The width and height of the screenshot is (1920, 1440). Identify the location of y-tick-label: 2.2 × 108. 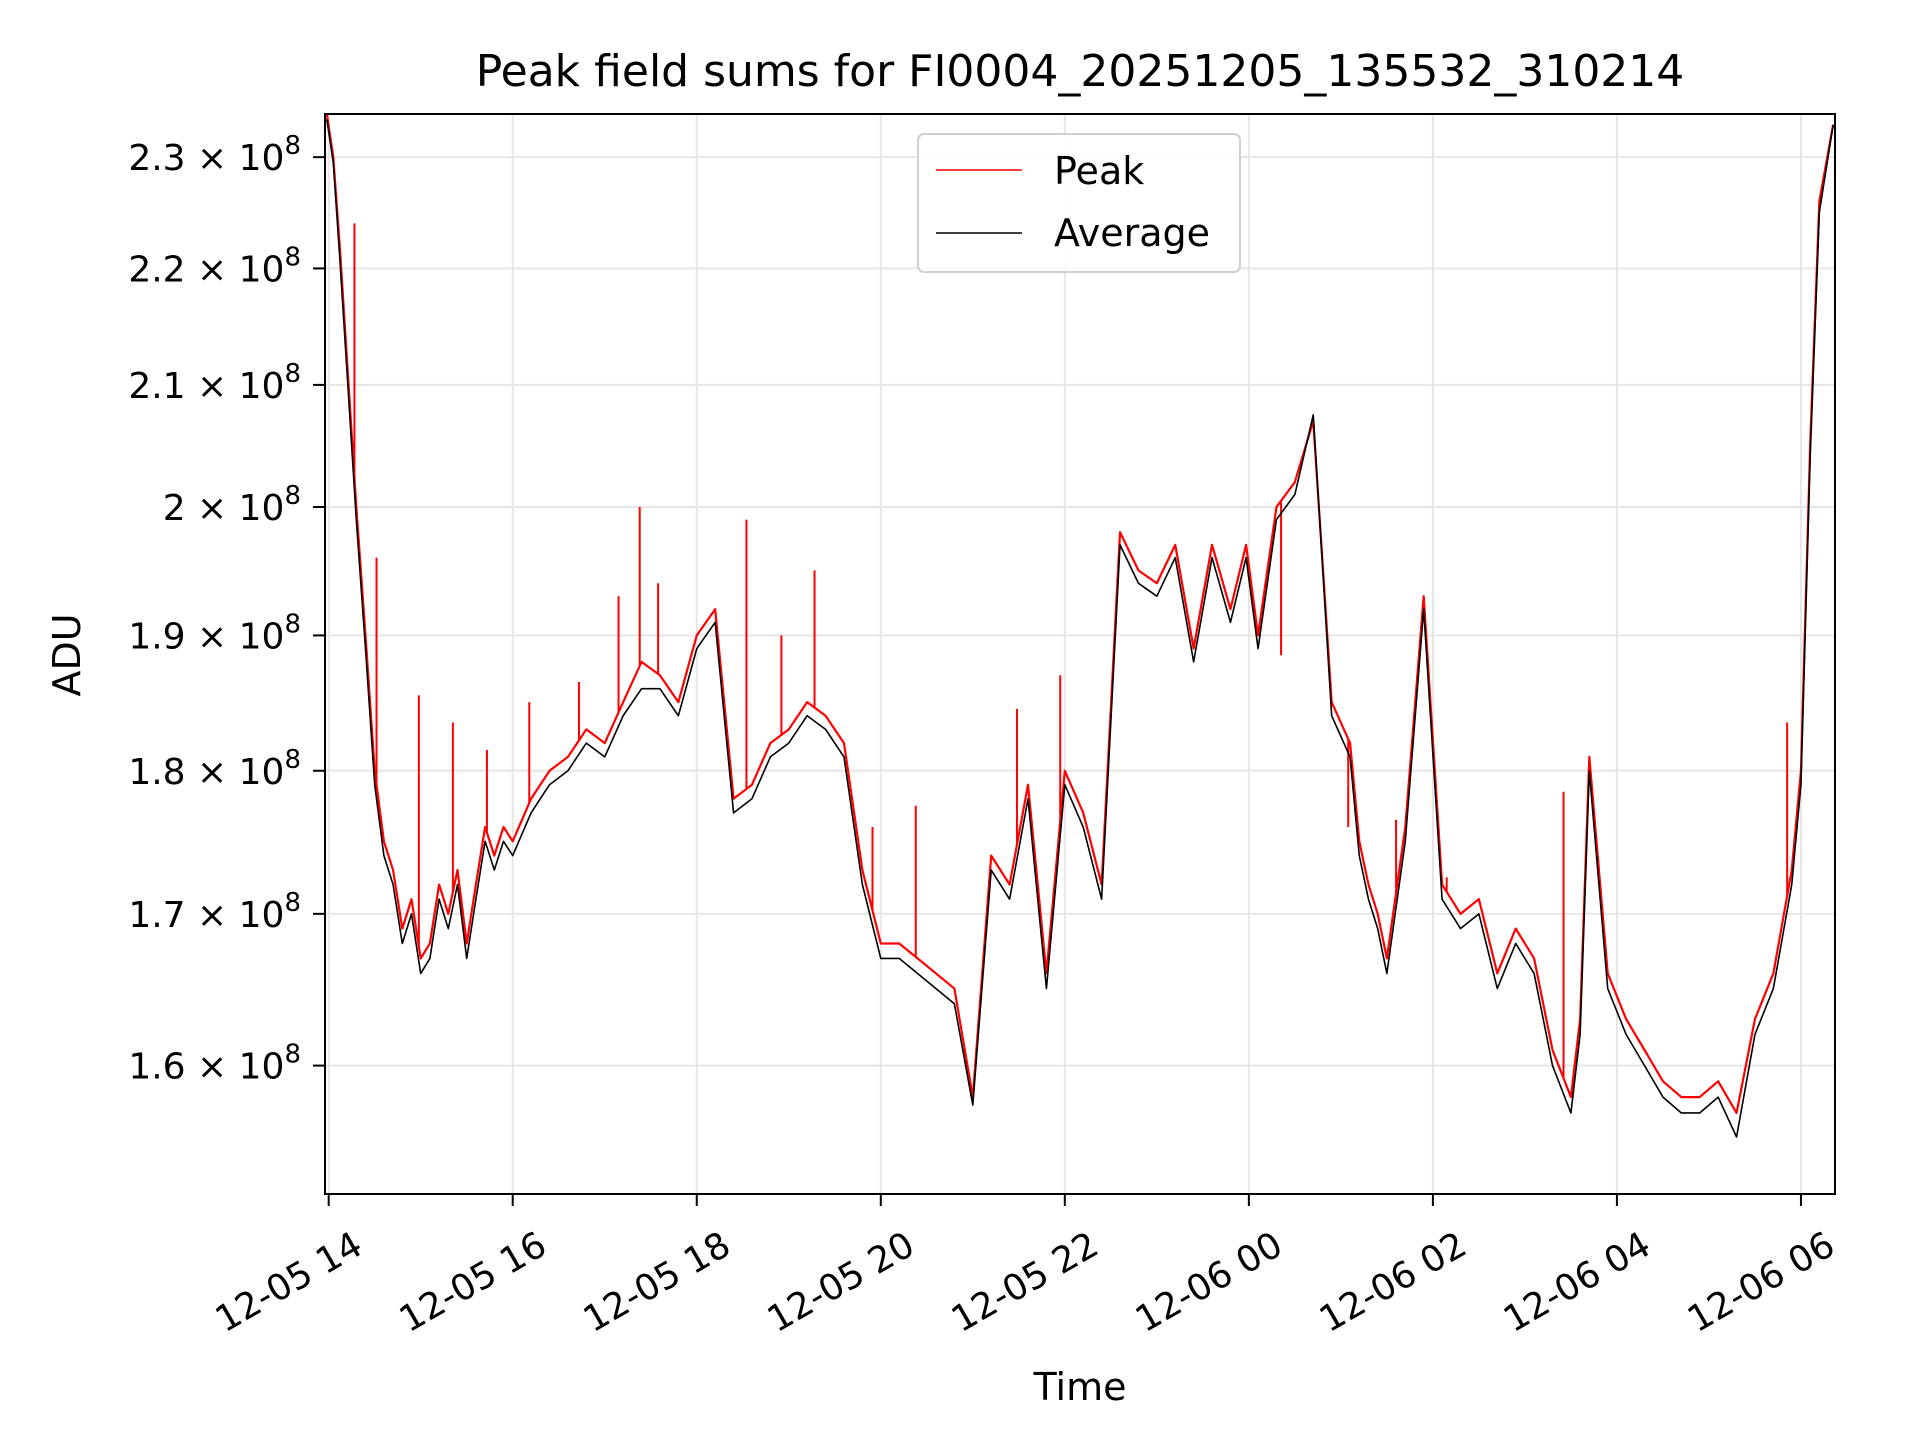
(214, 266).